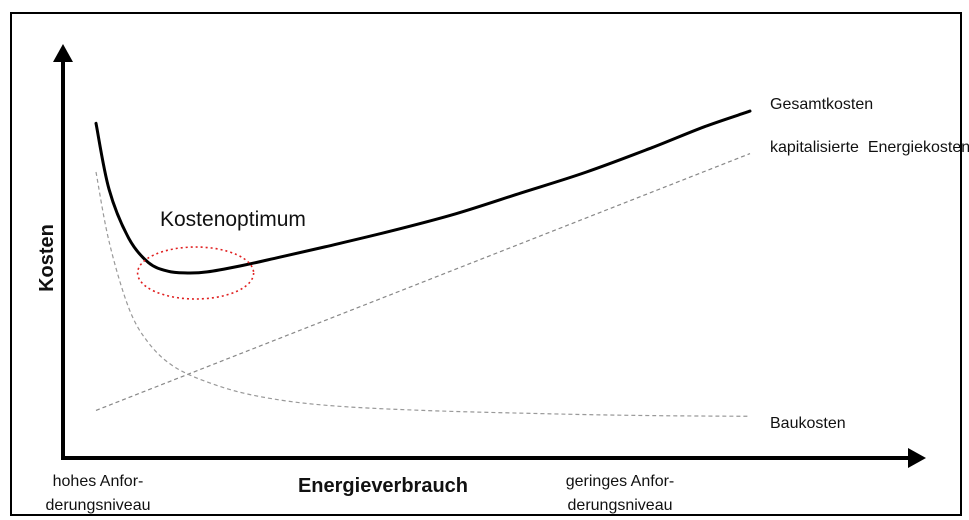 This screenshot has height=520, width=969. I want to click on series-label-gesamtkosten: Gesamtkosten, so click(821, 104).